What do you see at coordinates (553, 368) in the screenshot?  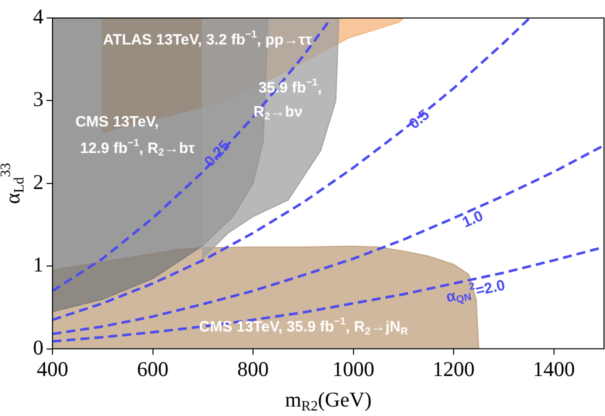 I see `x-tick-label: 1400` at bounding box center [553, 368].